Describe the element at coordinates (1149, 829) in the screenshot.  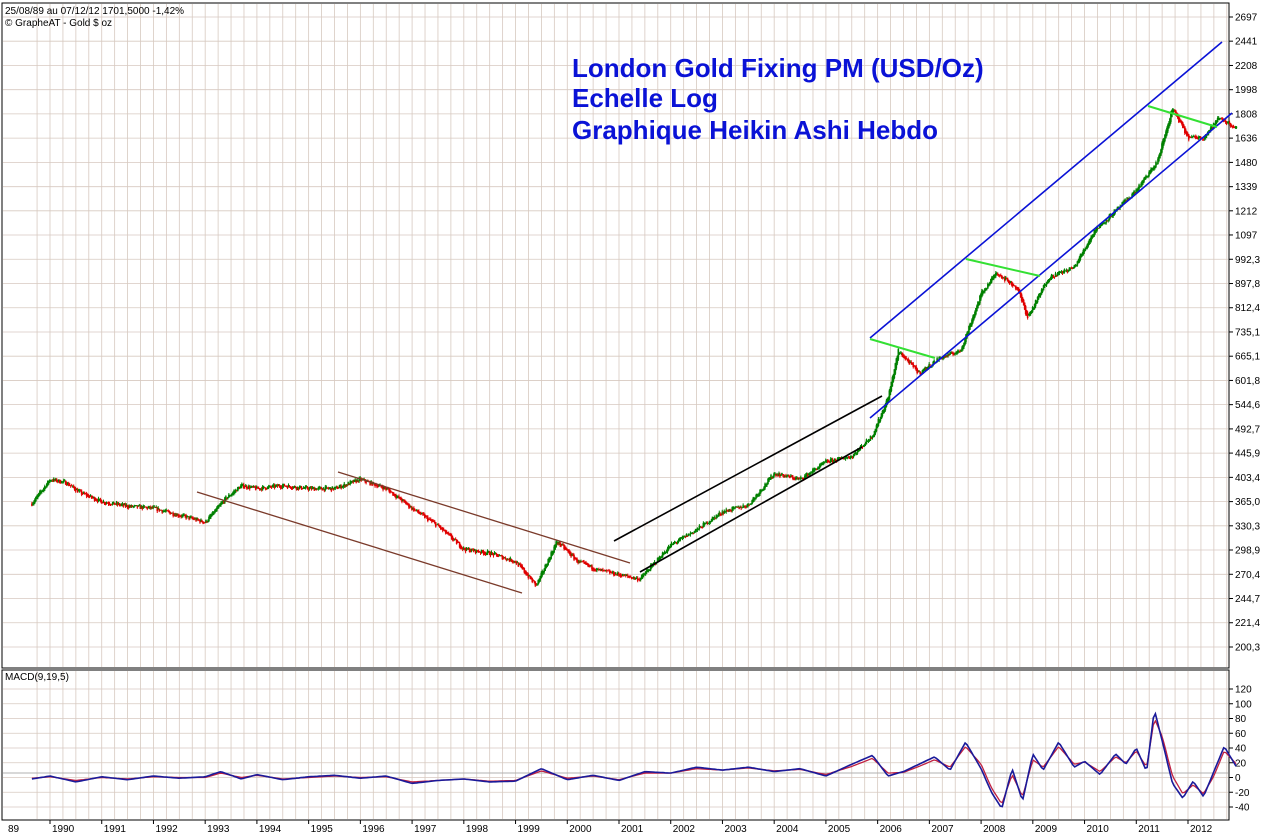
I see `time-tick-label: 2011` at that location.